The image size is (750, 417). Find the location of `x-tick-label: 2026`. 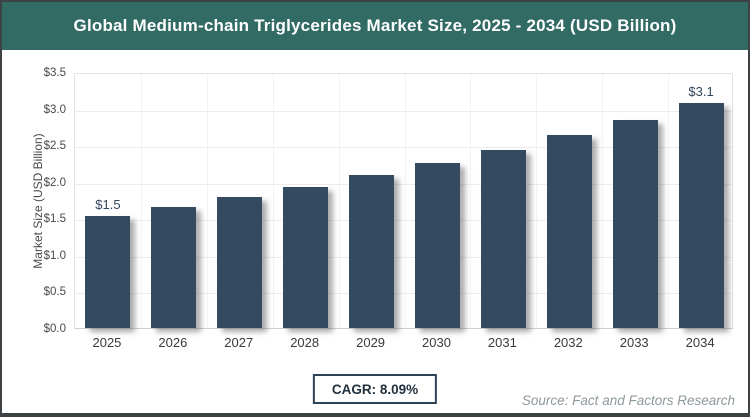

x-tick-label: 2026 is located at coordinates (173, 342).